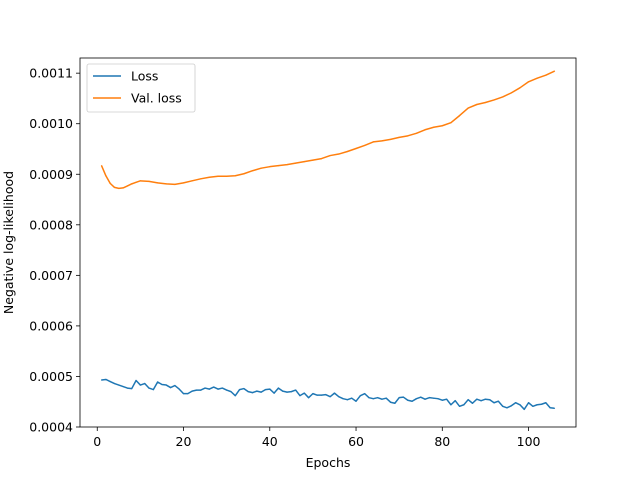 The width and height of the screenshot is (640, 480). Describe the element at coordinates (51, 325) in the screenshot. I see `y-tick-label: 0.0006` at that location.